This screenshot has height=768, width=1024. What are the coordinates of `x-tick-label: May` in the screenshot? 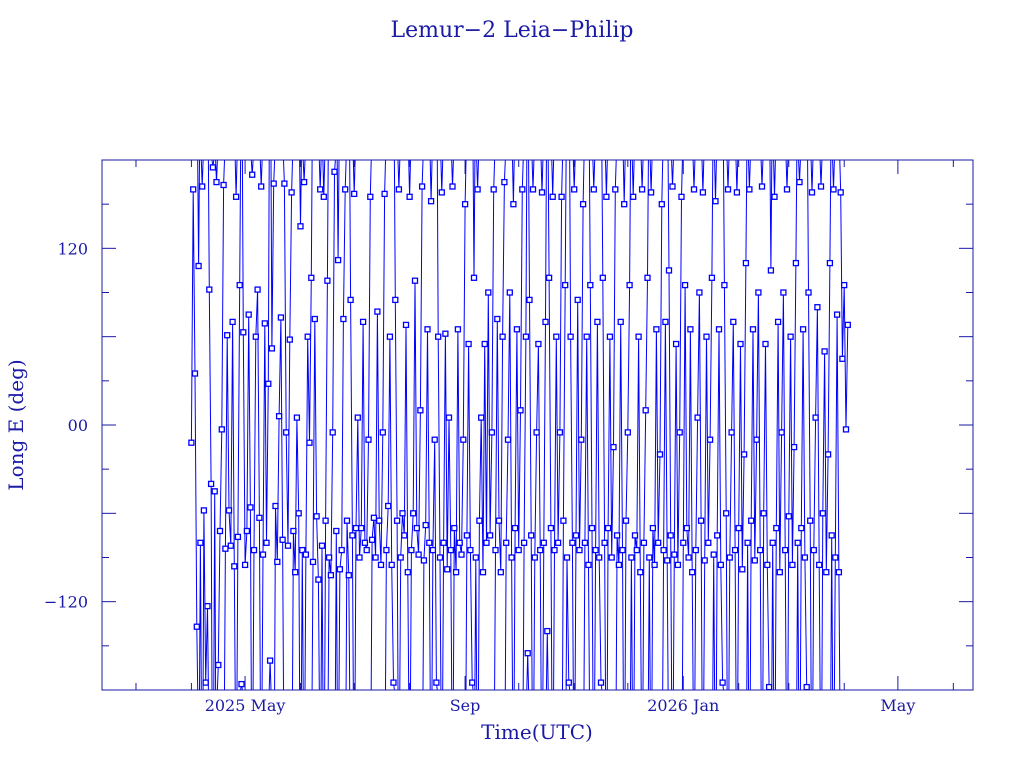 It's located at (897, 705).